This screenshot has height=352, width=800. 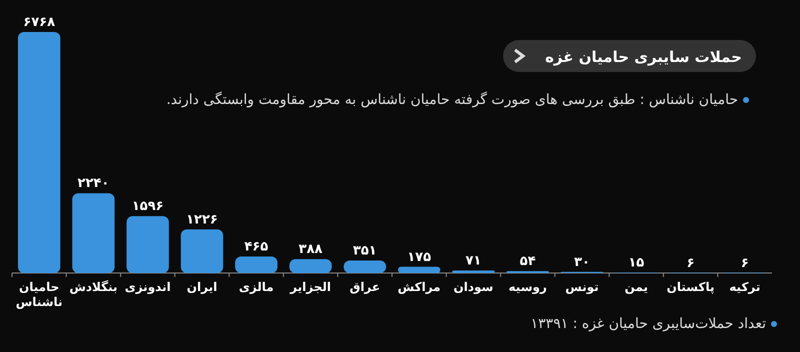 What do you see at coordinates (93, 287) in the screenshot?
I see `x-tick-label: بنگلادش` at bounding box center [93, 287].